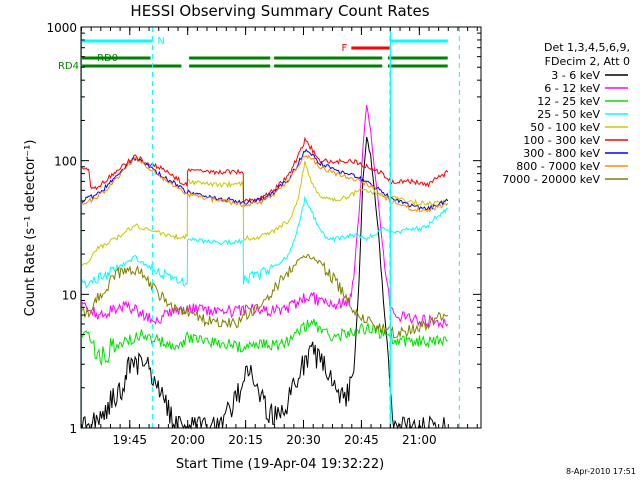  I want to click on legend-label-300-800-kev: 300 - 800 keV, so click(561, 153).